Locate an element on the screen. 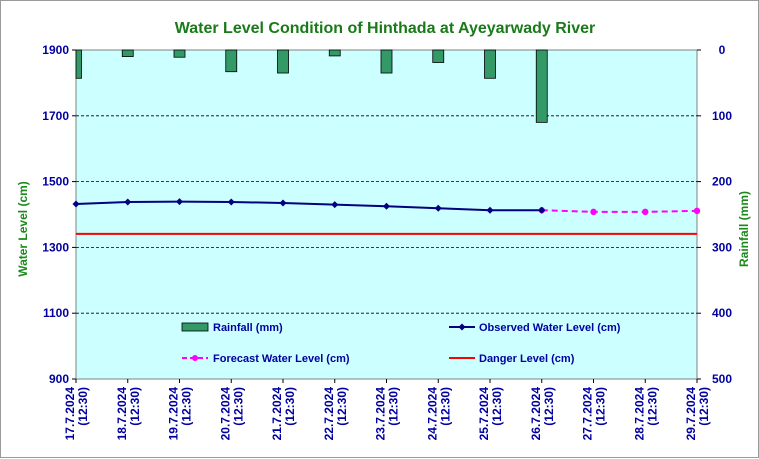 The width and height of the screenshot is (759, 459). water-level-lines is located at coordinates (386, 216).